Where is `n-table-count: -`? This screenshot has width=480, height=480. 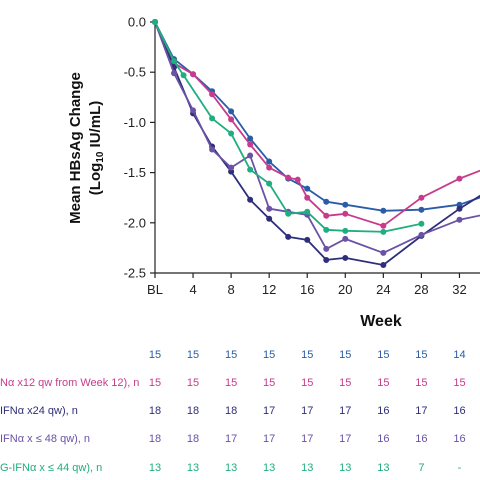 n-table-count: - is located at coordinates (460, 468).